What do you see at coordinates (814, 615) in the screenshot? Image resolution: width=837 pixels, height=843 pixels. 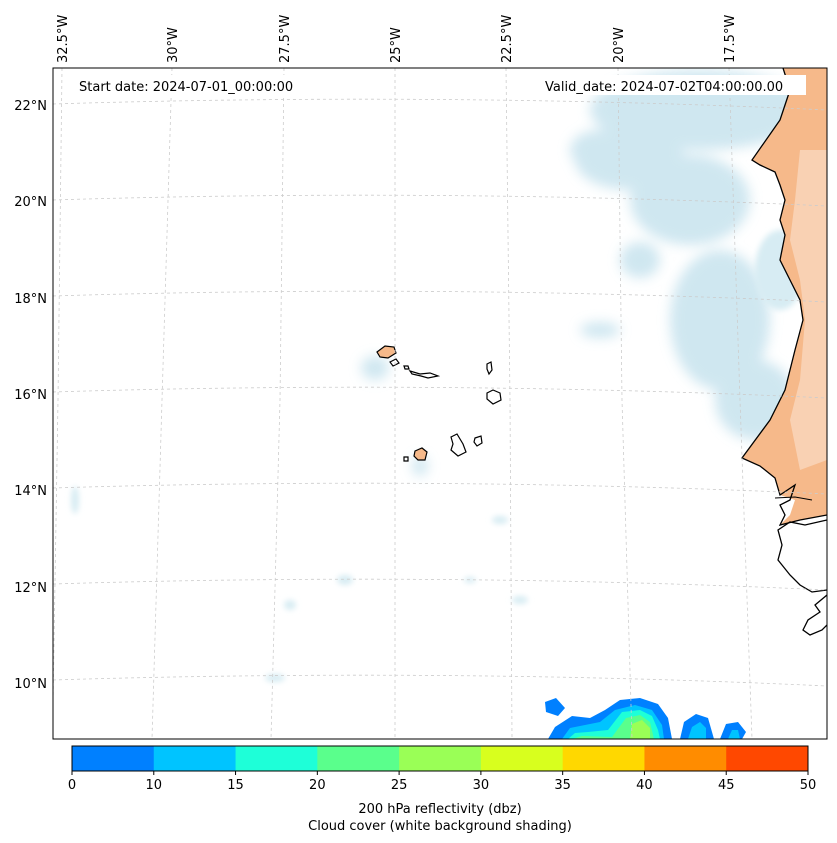 I see `coastline-guinea` at bounding box center [814, 615].